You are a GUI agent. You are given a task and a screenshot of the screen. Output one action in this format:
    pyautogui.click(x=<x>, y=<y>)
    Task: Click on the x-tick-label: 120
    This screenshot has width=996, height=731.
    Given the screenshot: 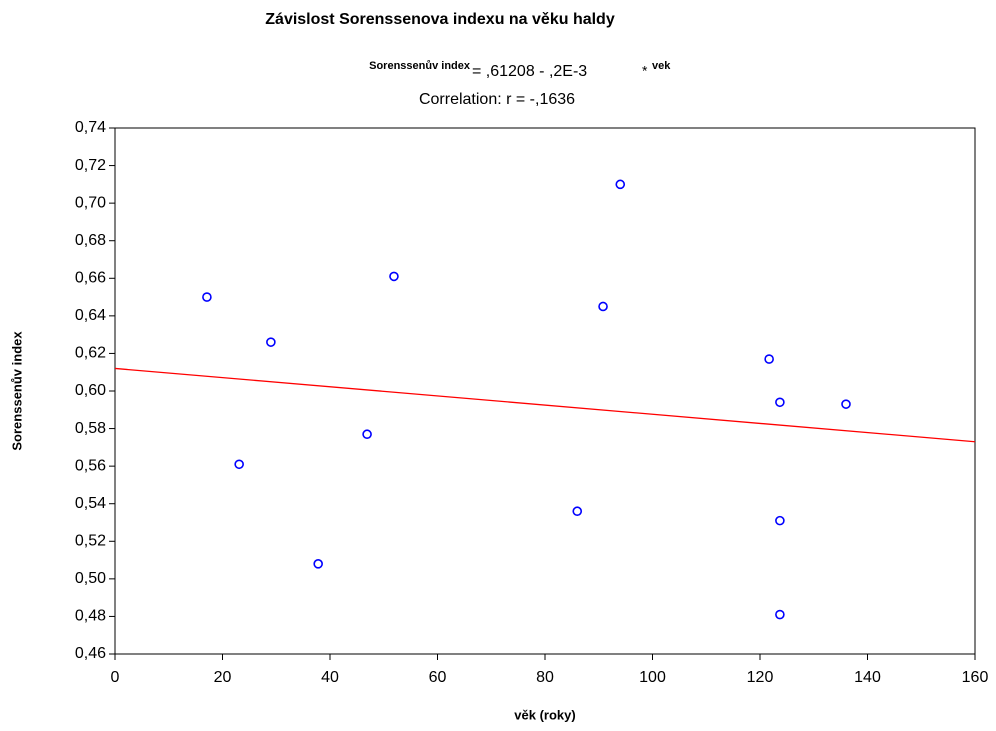 What is the action you would take?
    pyautogui.click(x=760, y=677)
    